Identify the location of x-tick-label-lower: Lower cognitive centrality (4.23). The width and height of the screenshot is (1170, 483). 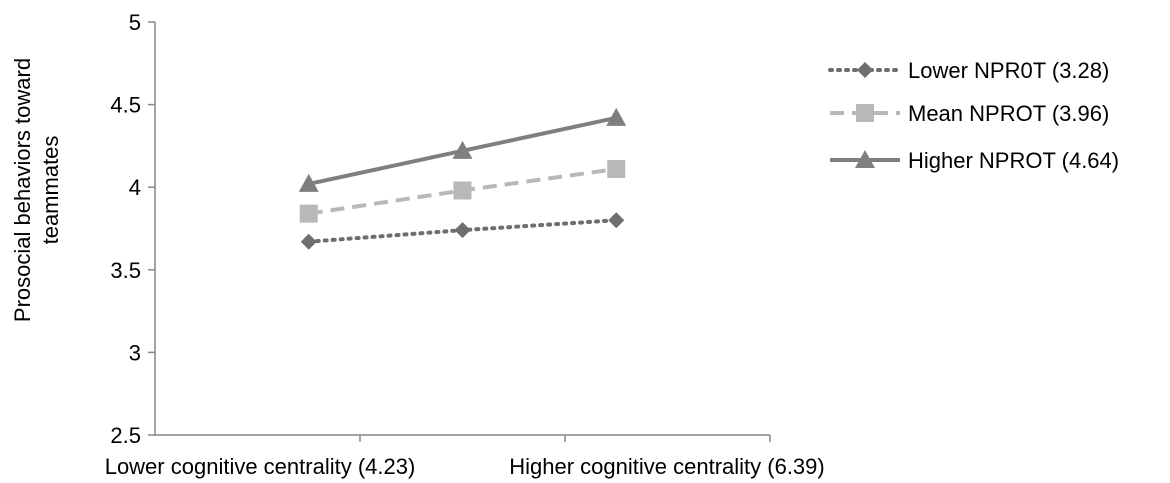
(260, 466).